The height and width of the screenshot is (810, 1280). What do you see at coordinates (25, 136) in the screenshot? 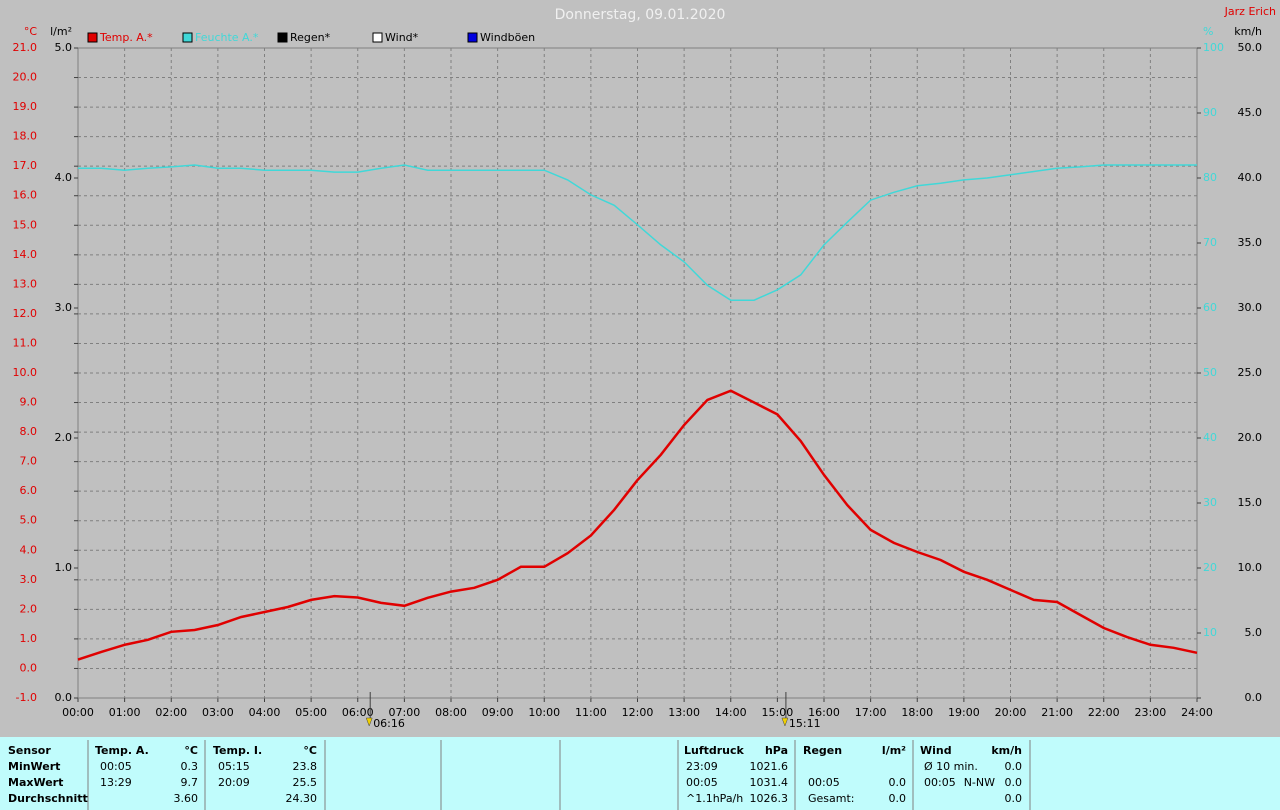
I see `y-tick-label: 18.0` at bounding box center [25, 136].